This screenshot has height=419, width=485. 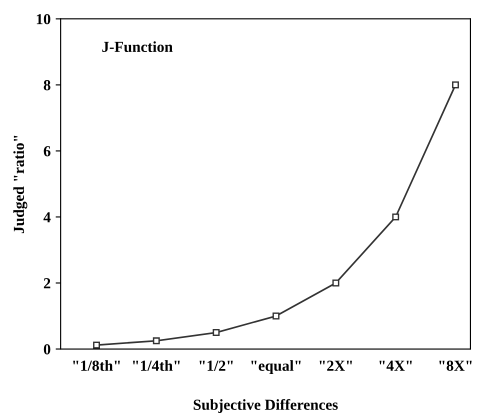 What do you see at coordinates (266, 406) in the screenshot?
I see `x-axis-title: Subjective Differences` at bounding box center [266, 406].